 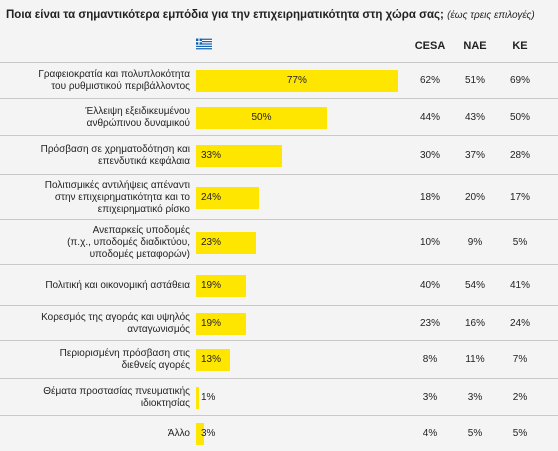 What do you see at coordinates (519, 323) in the screenshot?
I see `table-cell: 24%` at bounding box center [519, 323].